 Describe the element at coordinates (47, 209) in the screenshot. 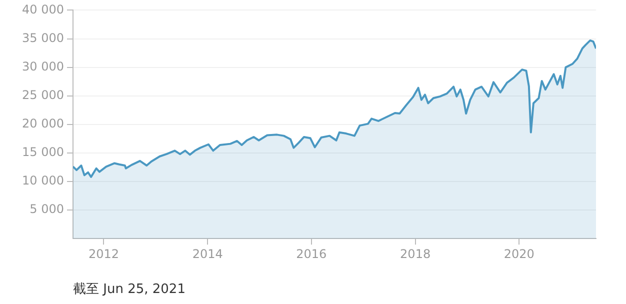

I see `y-tick-label: 5 000` at that location.